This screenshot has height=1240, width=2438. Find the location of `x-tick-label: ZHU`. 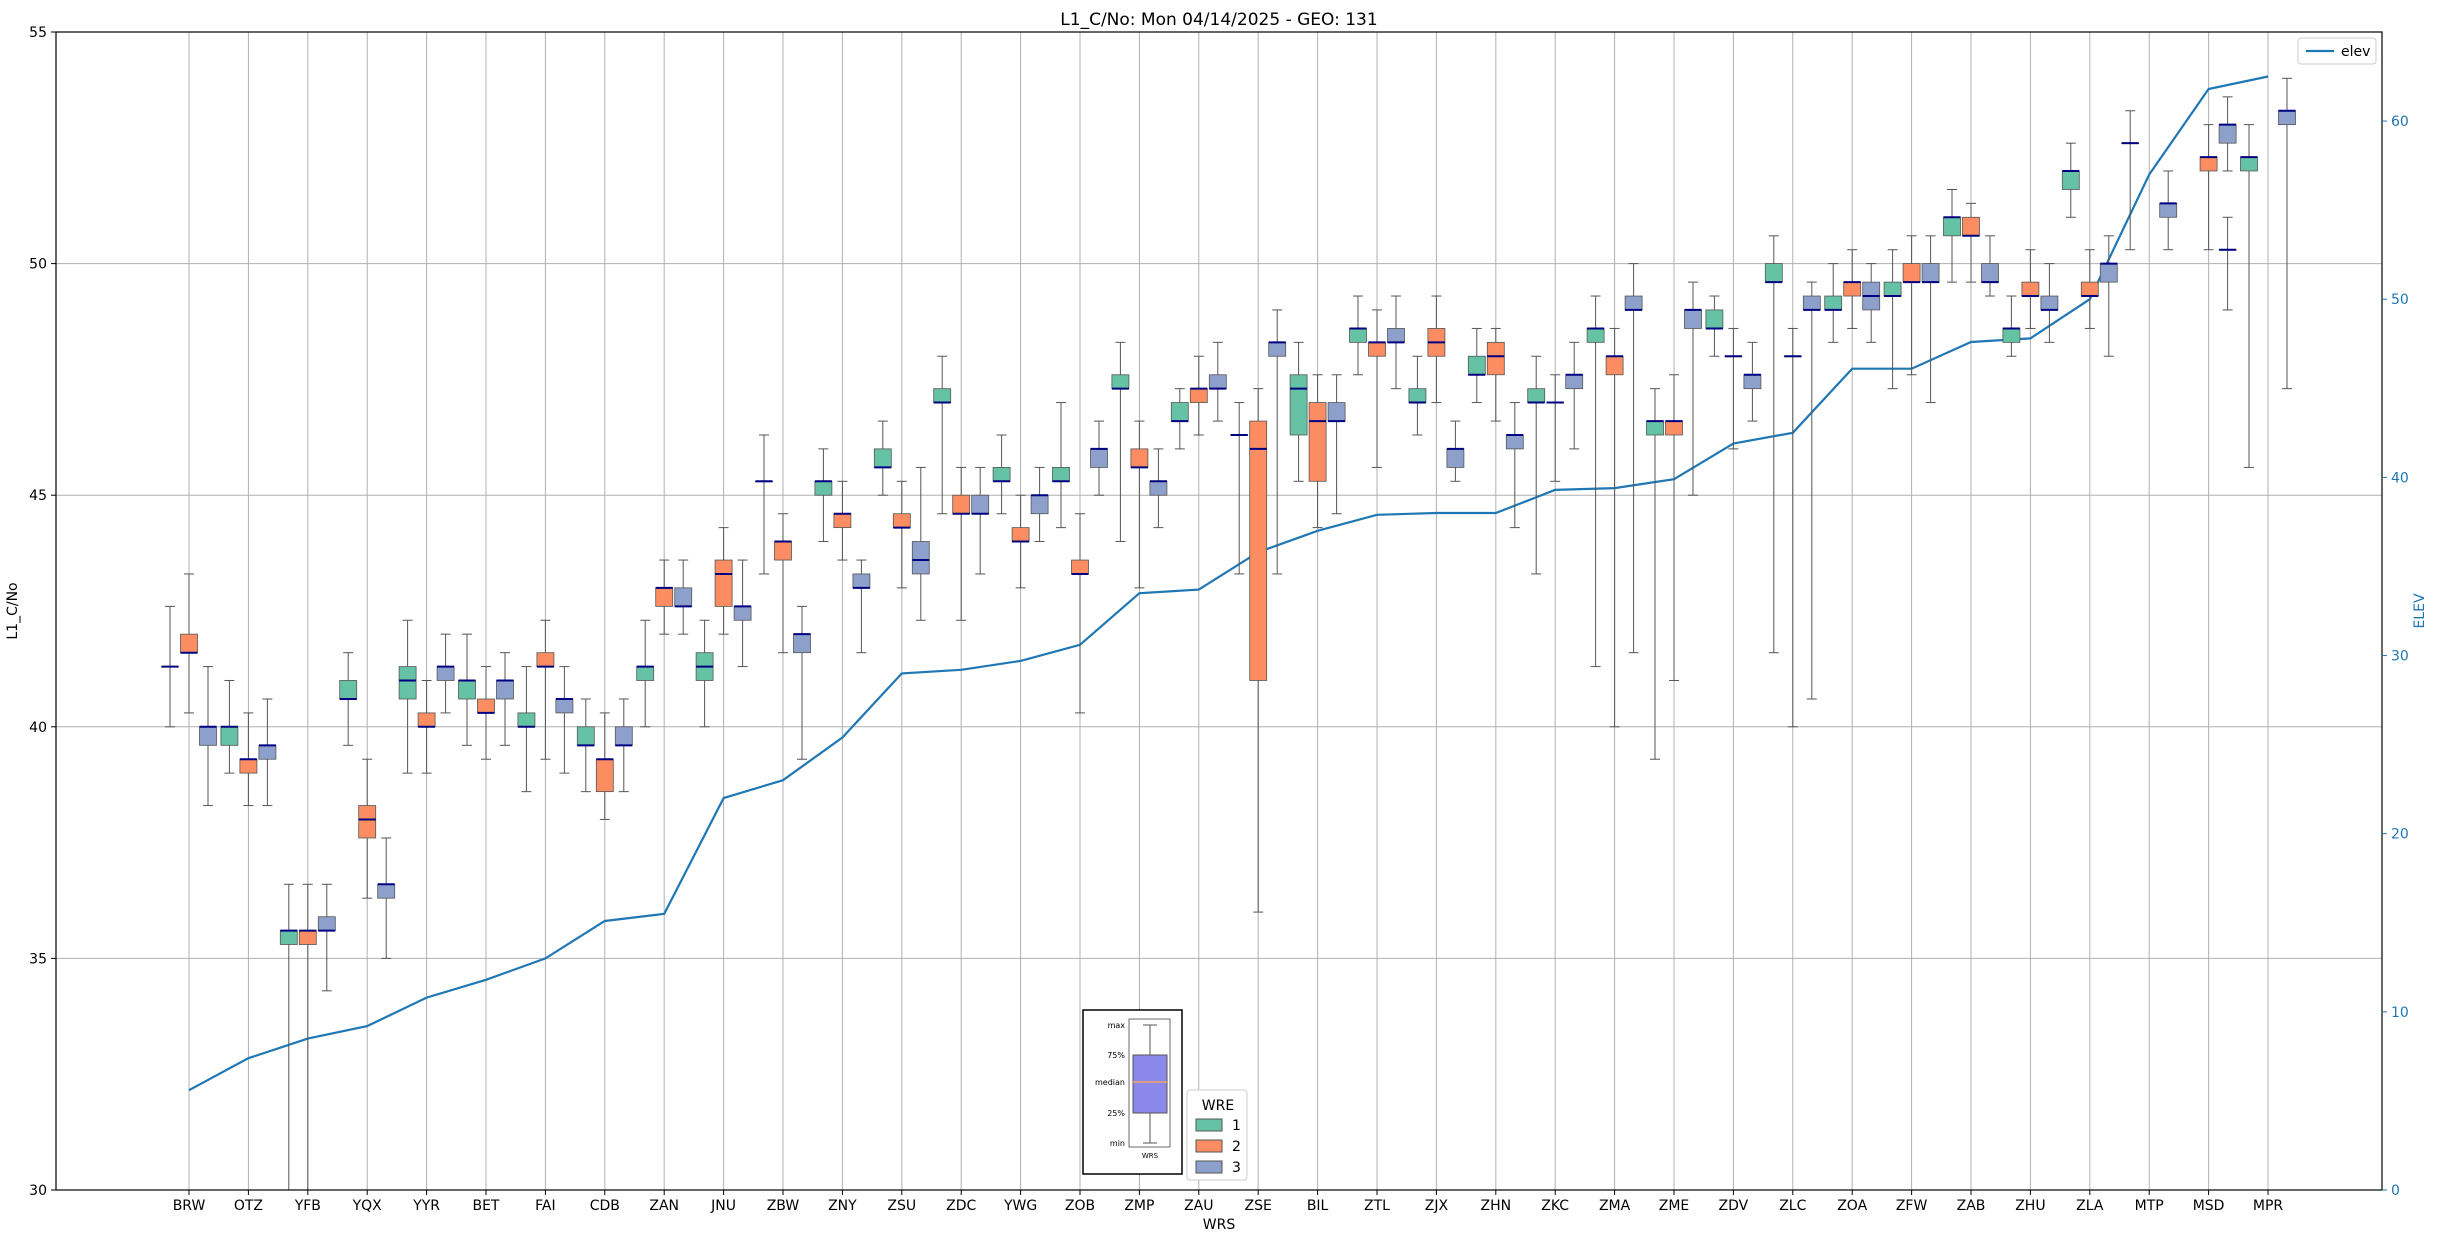

x-tick-label: ZHU is located at coordinates (2030, 1206).